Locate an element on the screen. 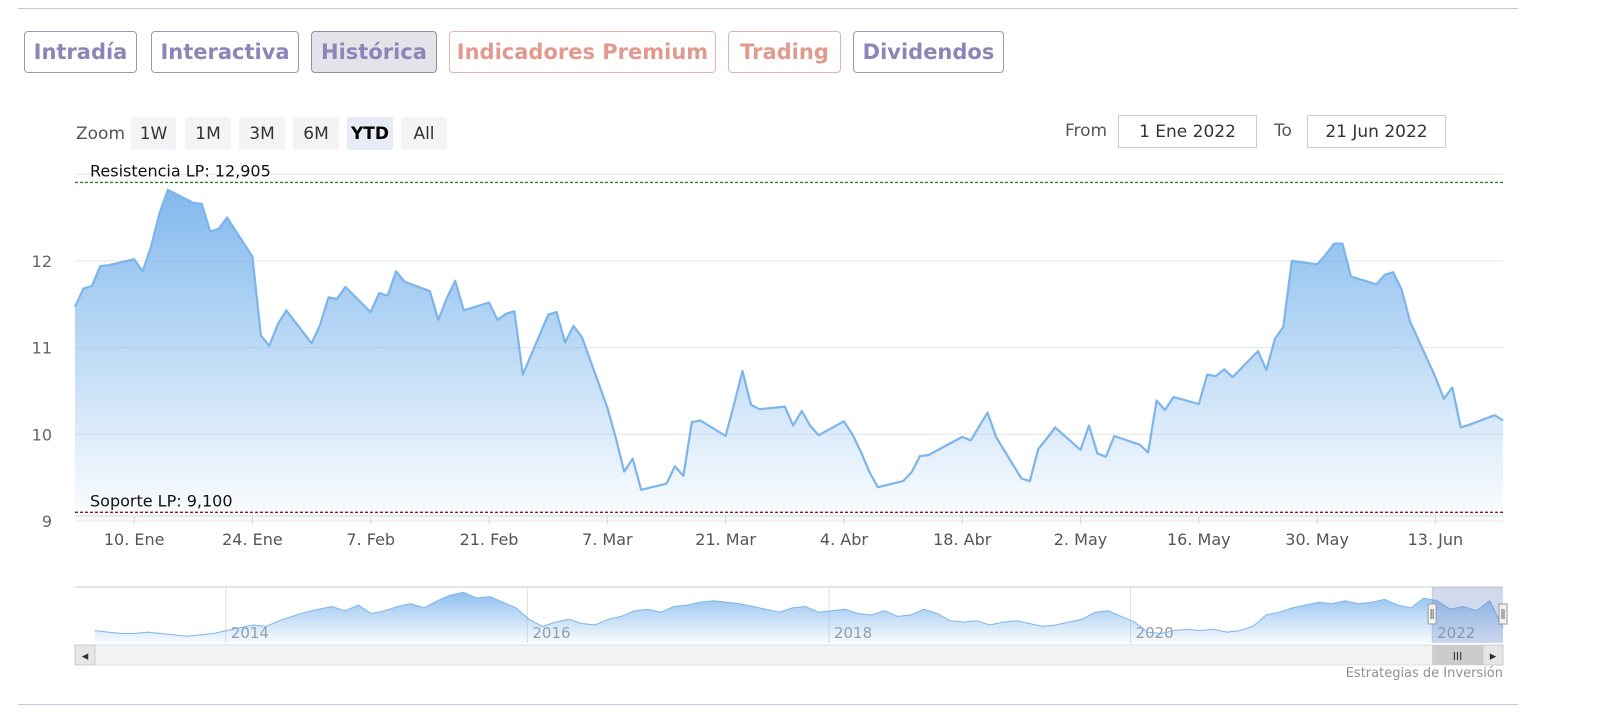  scrollbar-right-arrow-icon: ▸ is located at coordinates (1493, 656).